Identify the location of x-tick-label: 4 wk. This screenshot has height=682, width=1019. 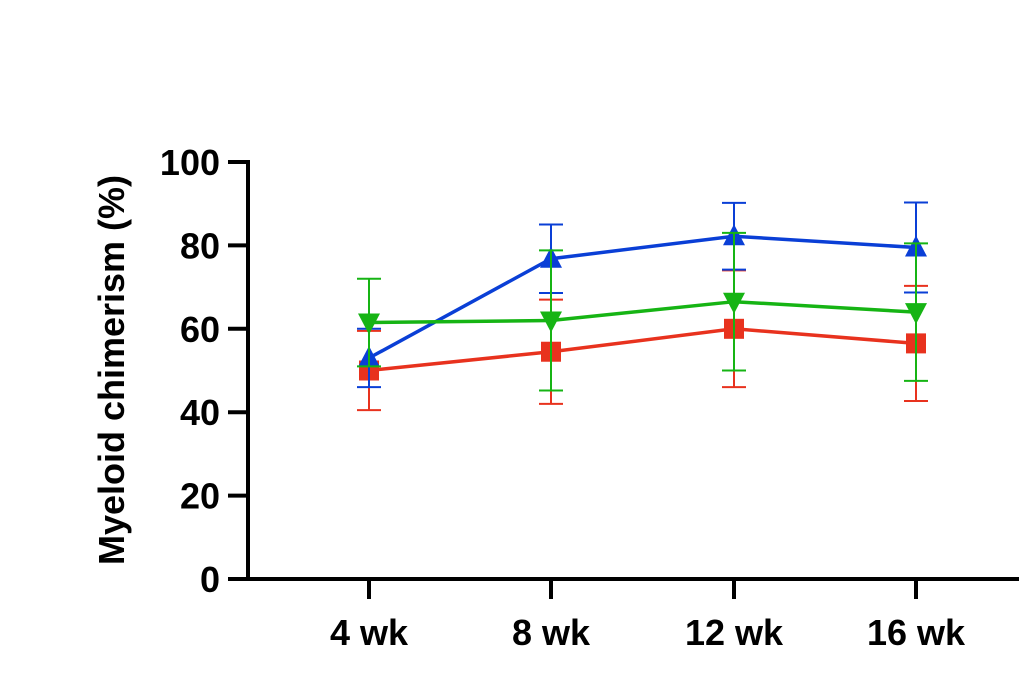
(369, 632).